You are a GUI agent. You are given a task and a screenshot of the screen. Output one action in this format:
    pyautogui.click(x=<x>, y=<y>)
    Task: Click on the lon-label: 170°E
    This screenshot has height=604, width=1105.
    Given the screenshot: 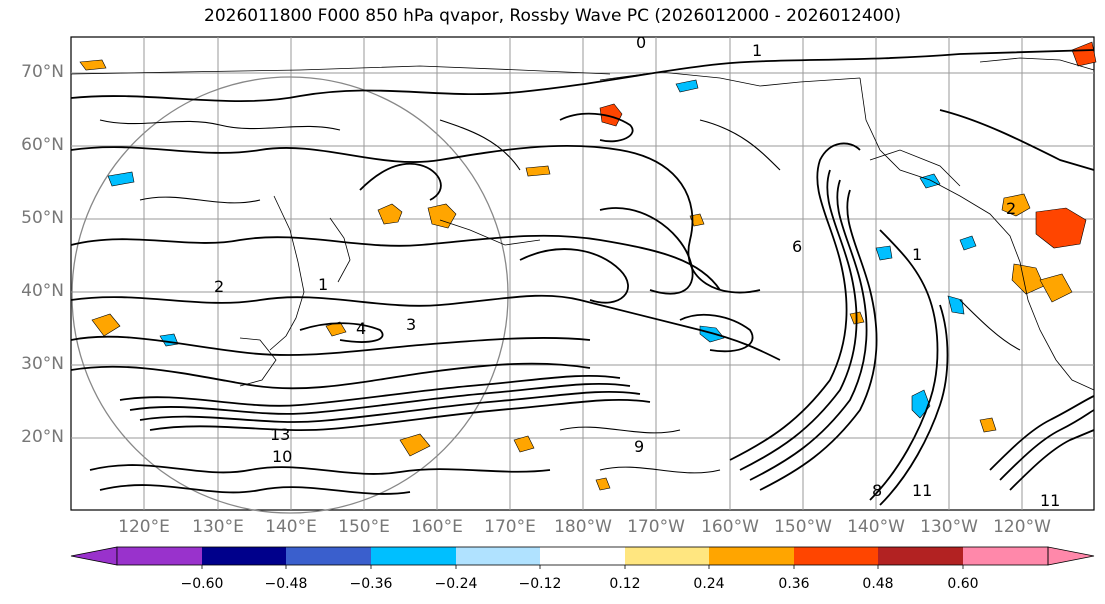 What is the action you would take?
    pyautogui.click(x=510, y=527)
    